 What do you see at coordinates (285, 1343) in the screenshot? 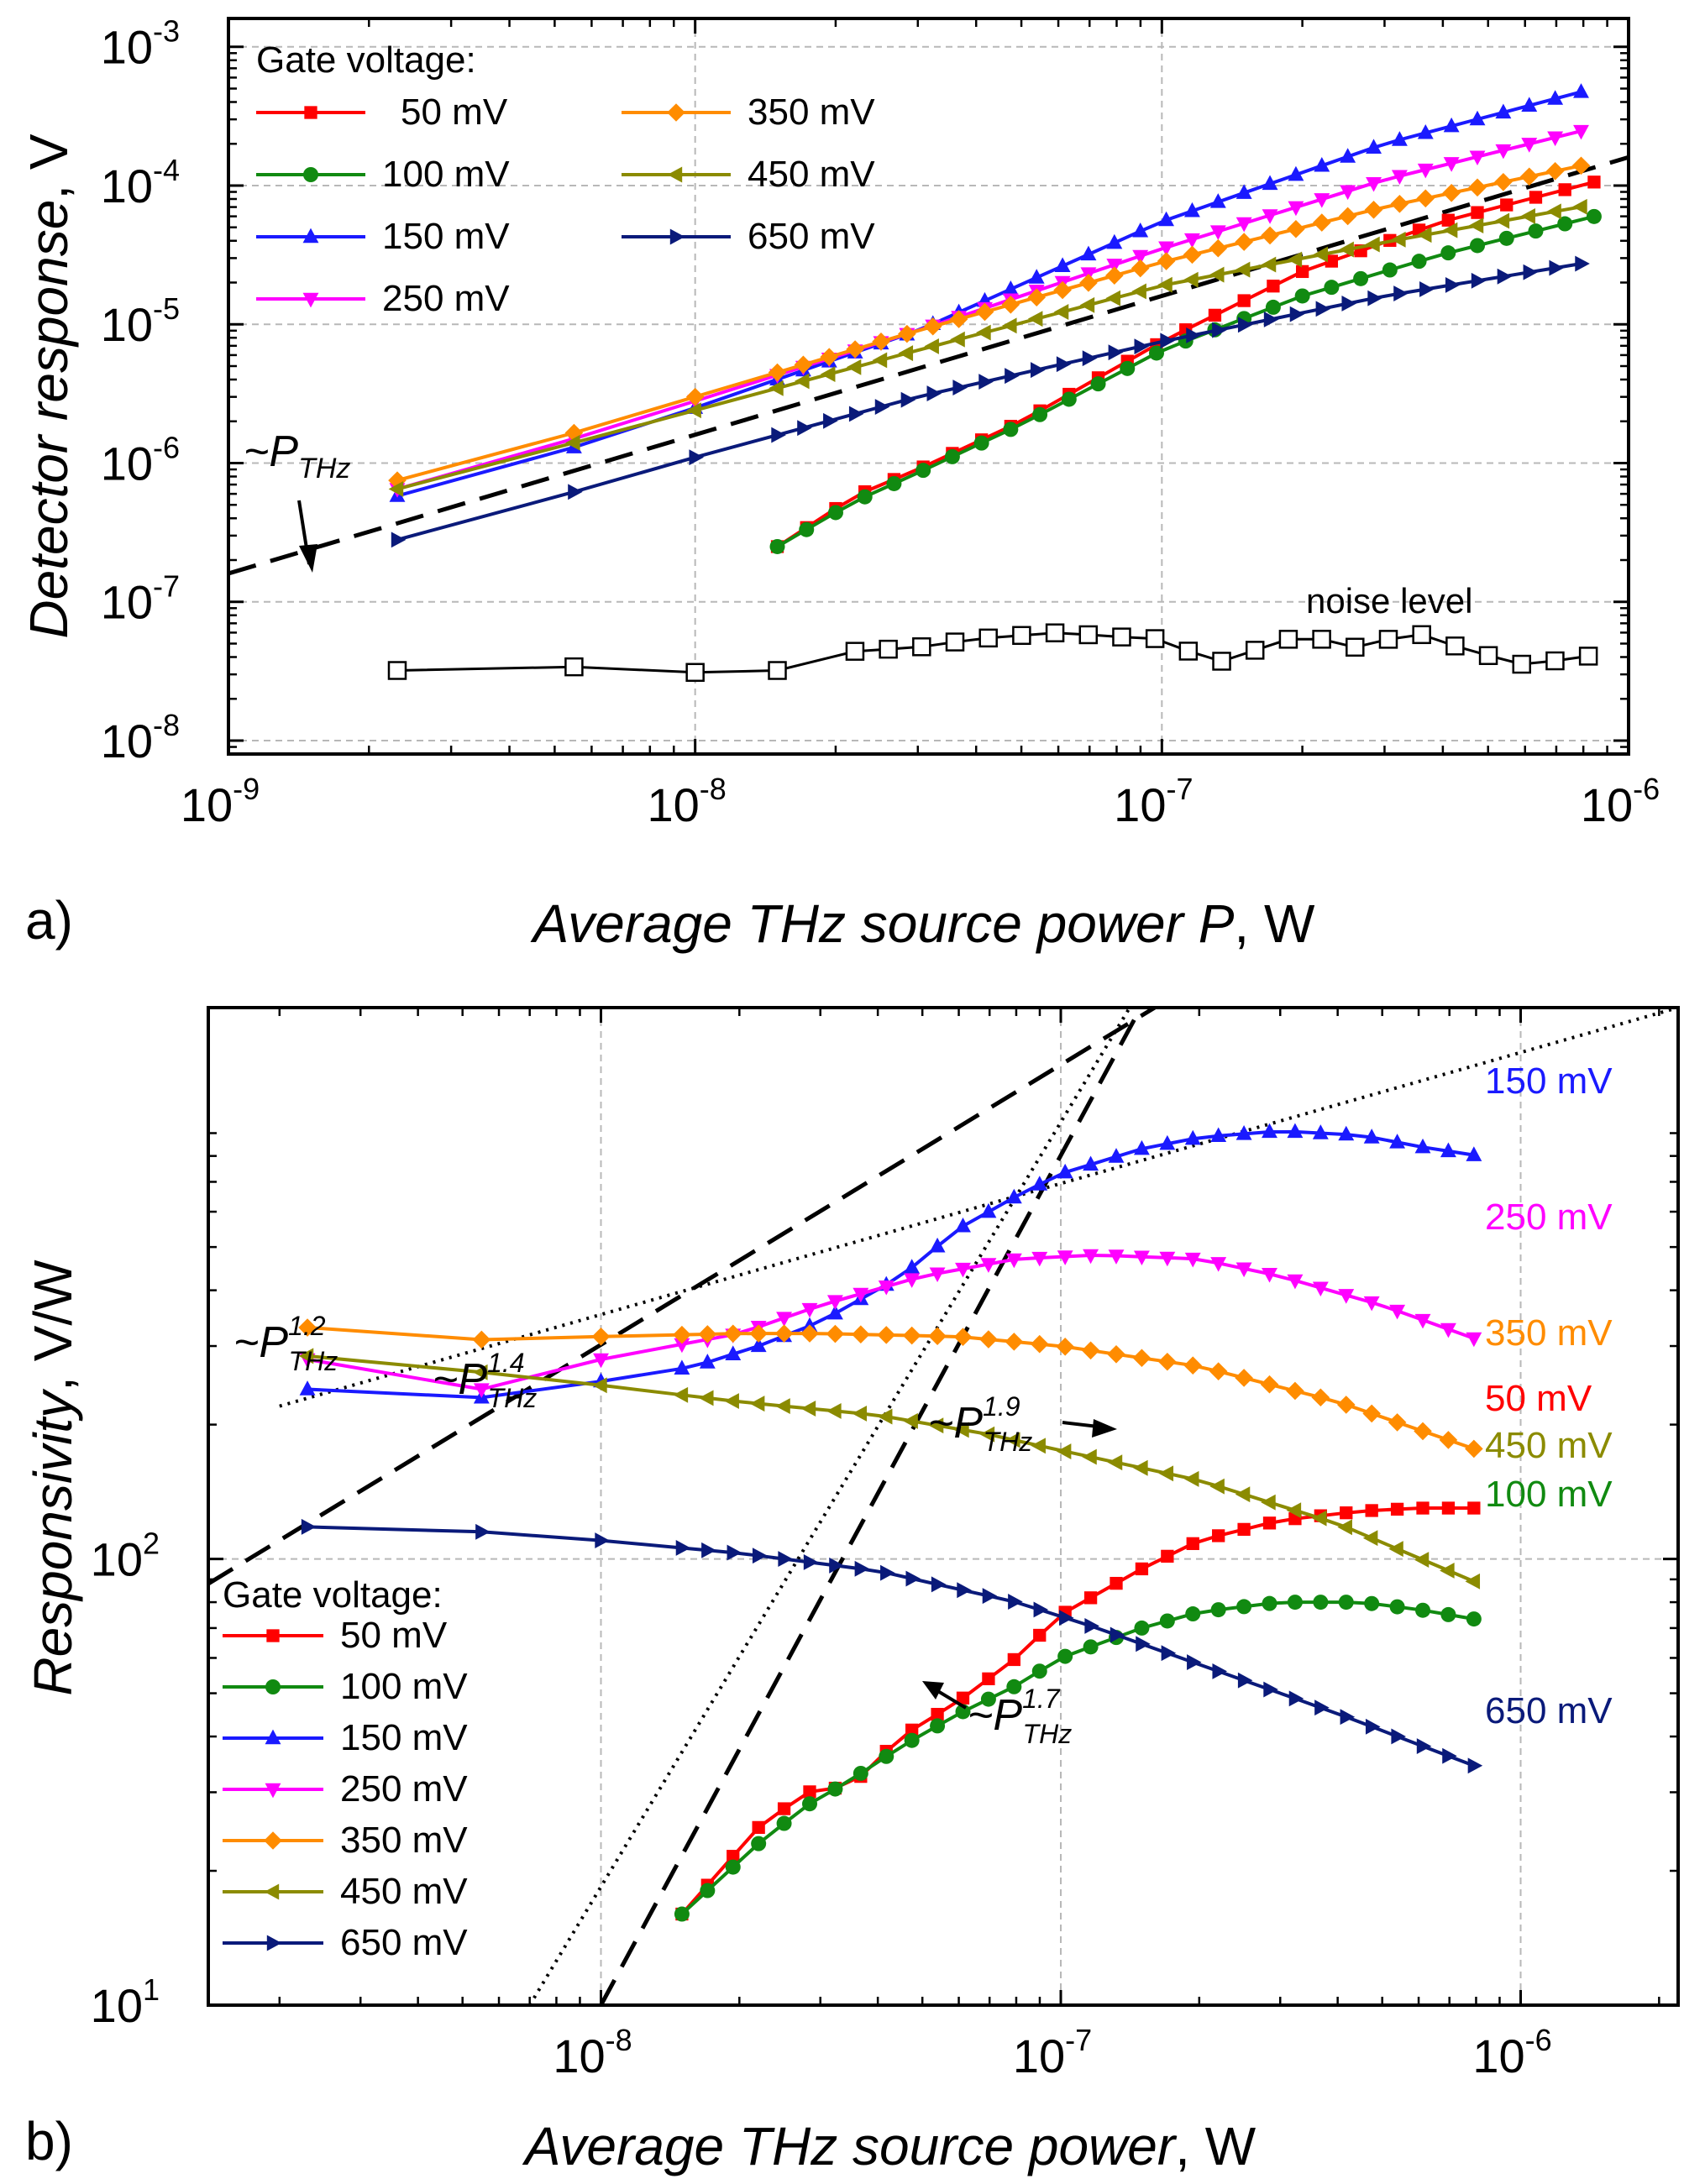
I see `panel-b-ref-label-p12: ~P1.2 THz` at bounding box center [285, 1343].